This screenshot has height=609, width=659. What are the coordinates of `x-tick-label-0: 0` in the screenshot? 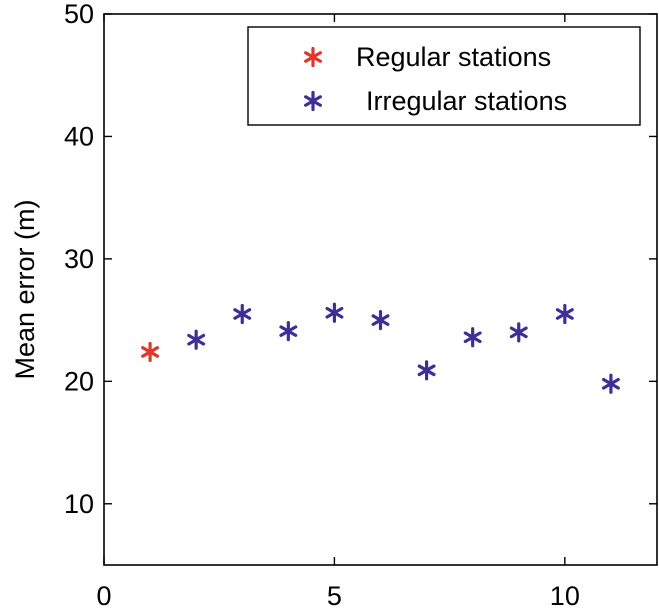 It's located at (103, 595).